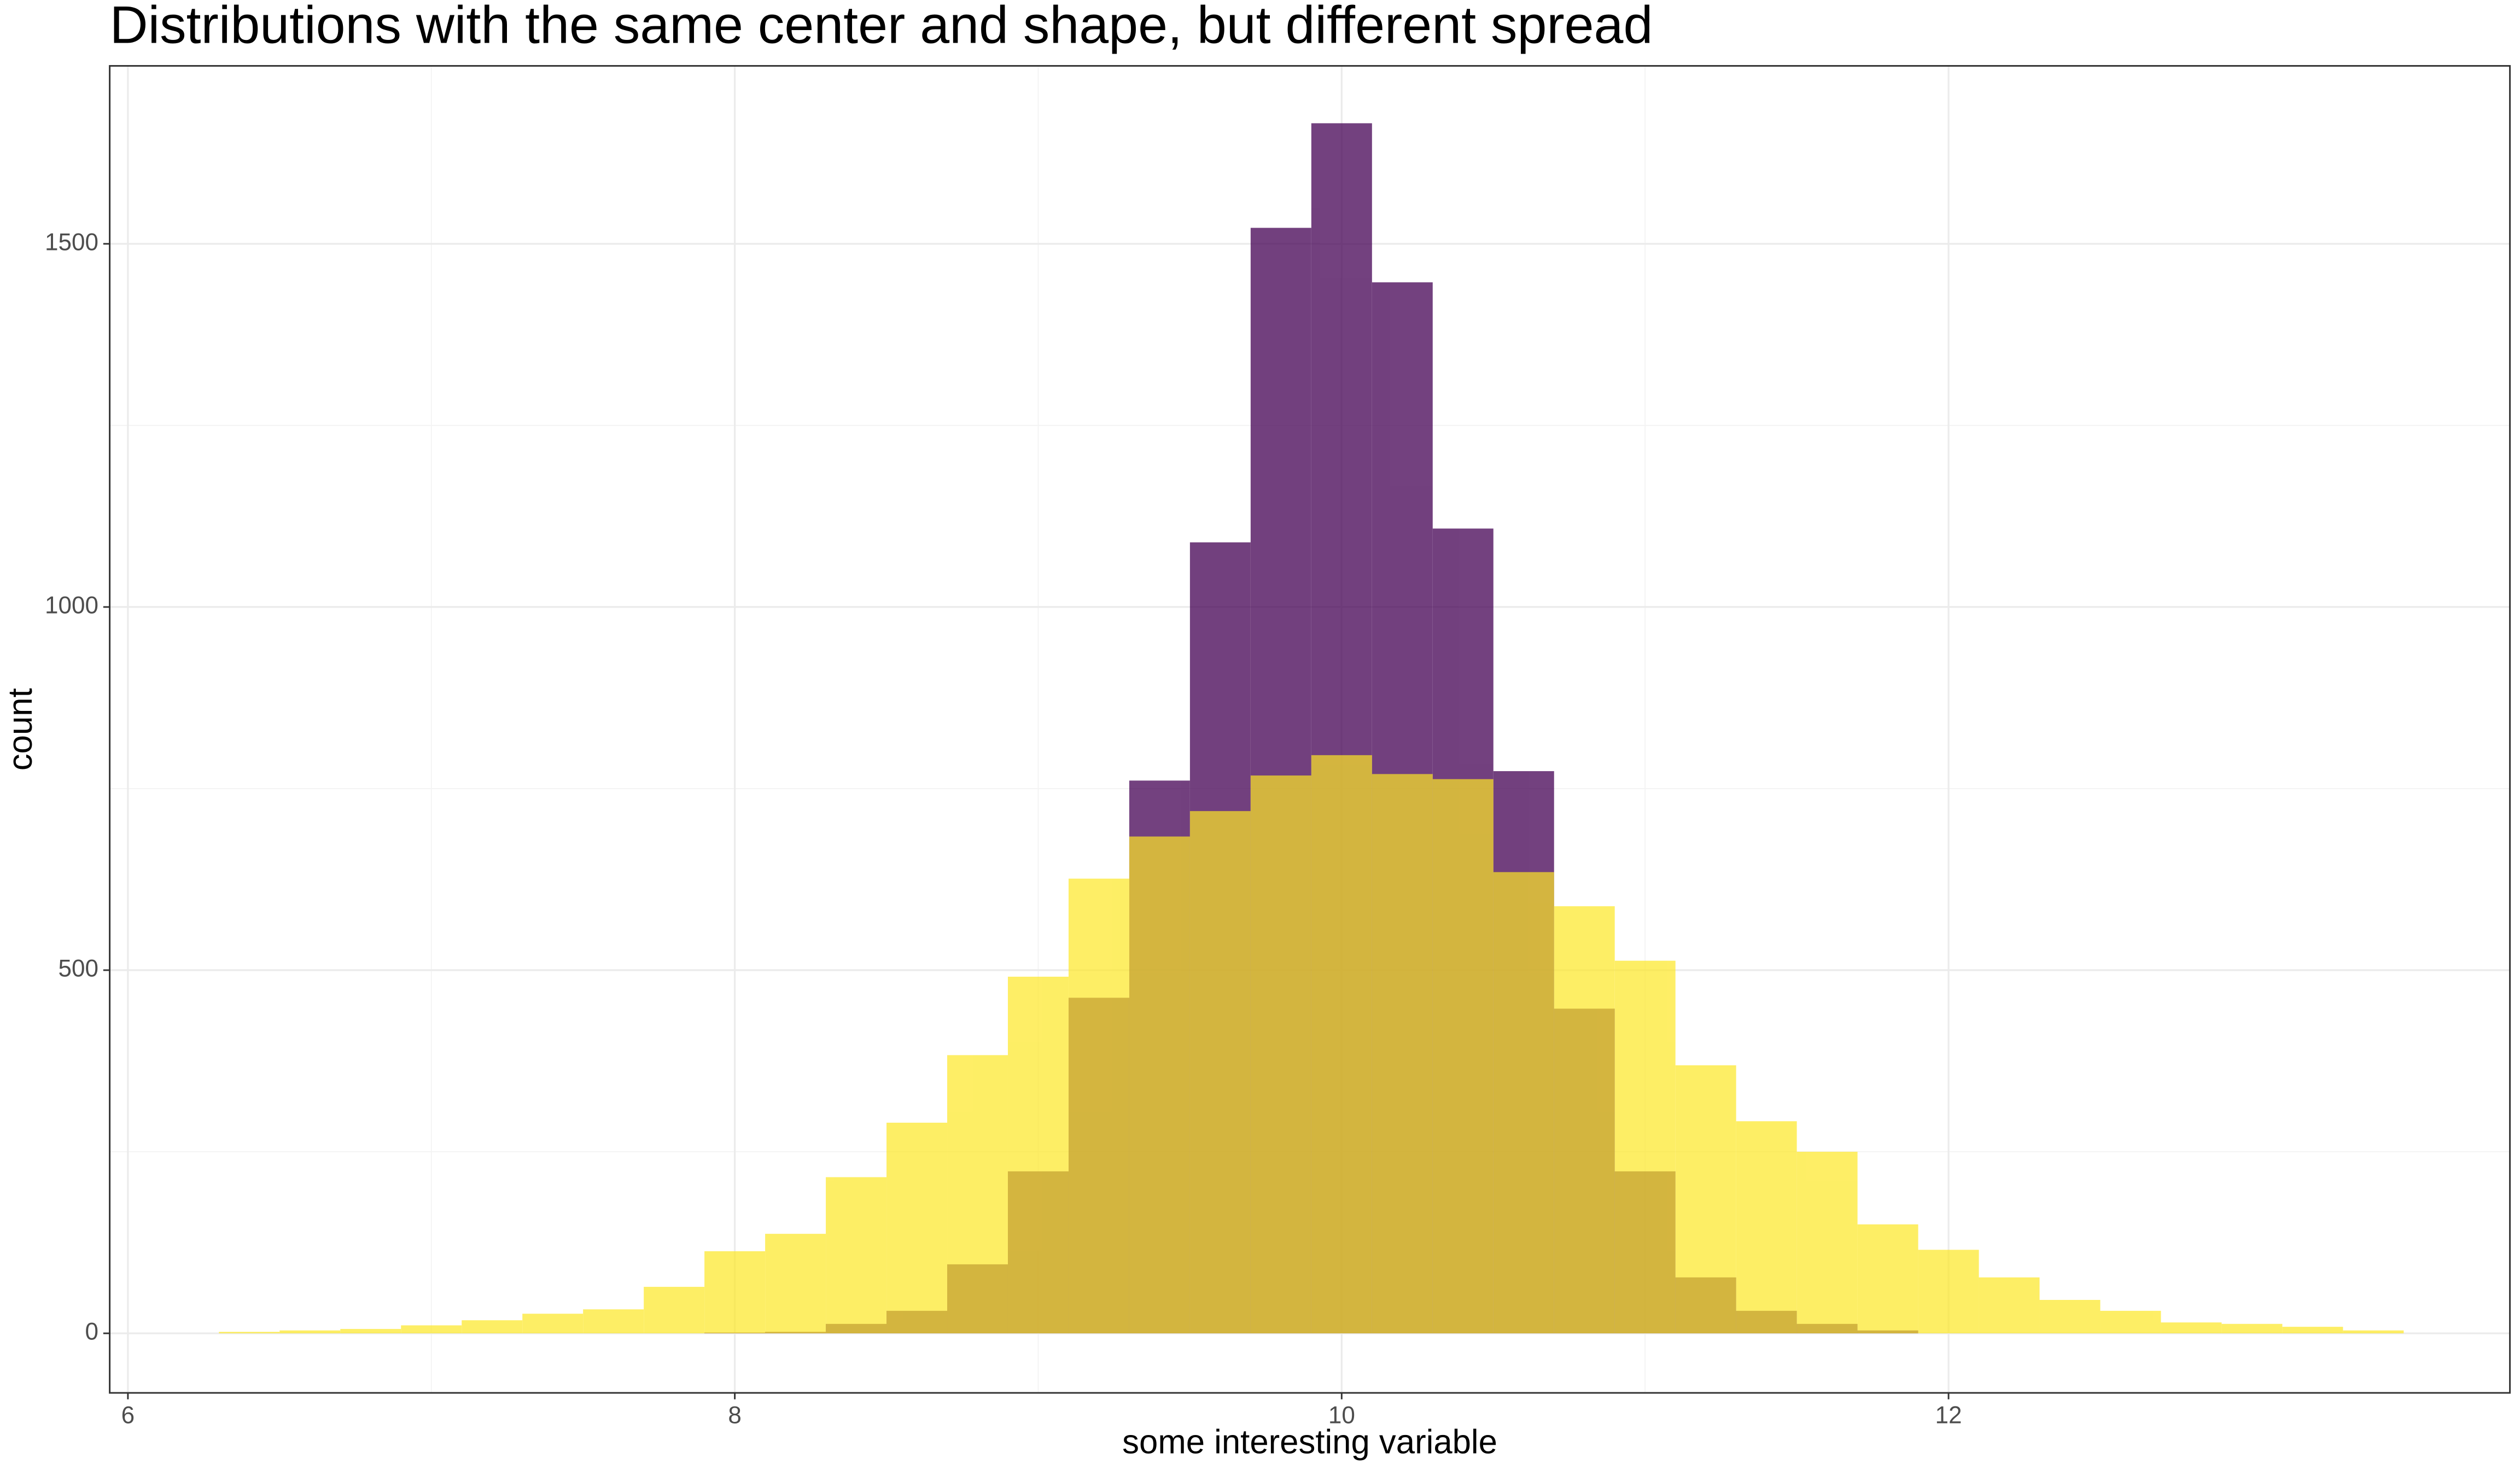 The image size is (2520, 1470). What do you see at coordinates (1309, 1442) in the screenshot?
I see `x-axis-title: some interesting variable` at bounding box center [1309, 1442].